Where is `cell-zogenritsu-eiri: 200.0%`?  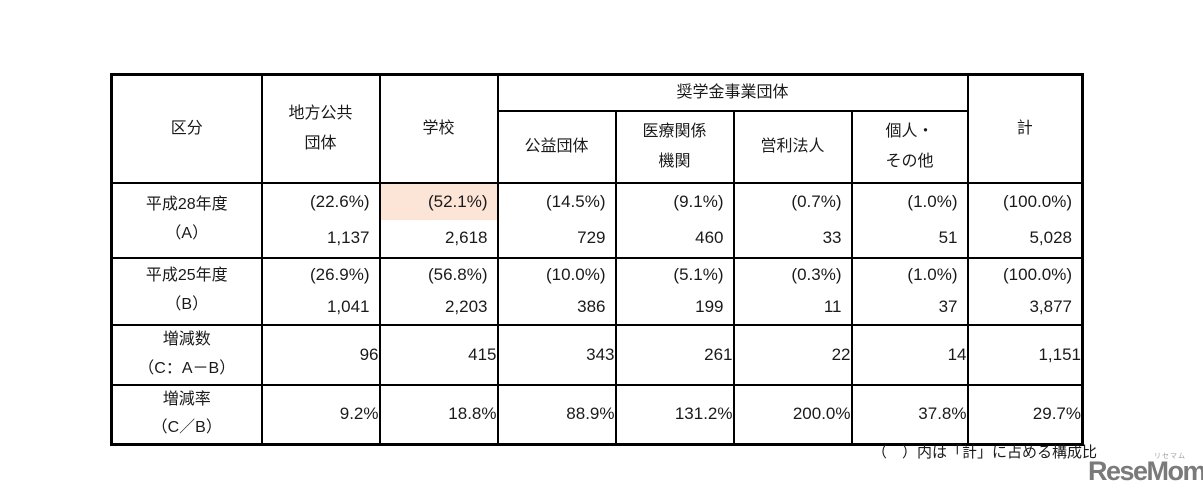
cell-zogenritsu-eiri: 200.0% is located at coordinates (792, 414).